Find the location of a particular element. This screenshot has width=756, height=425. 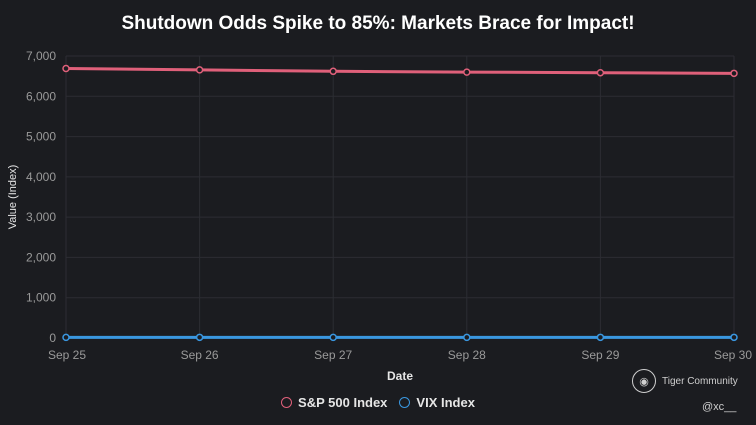

y-tick-label: 6,000 is located at coordinates (41, 96).